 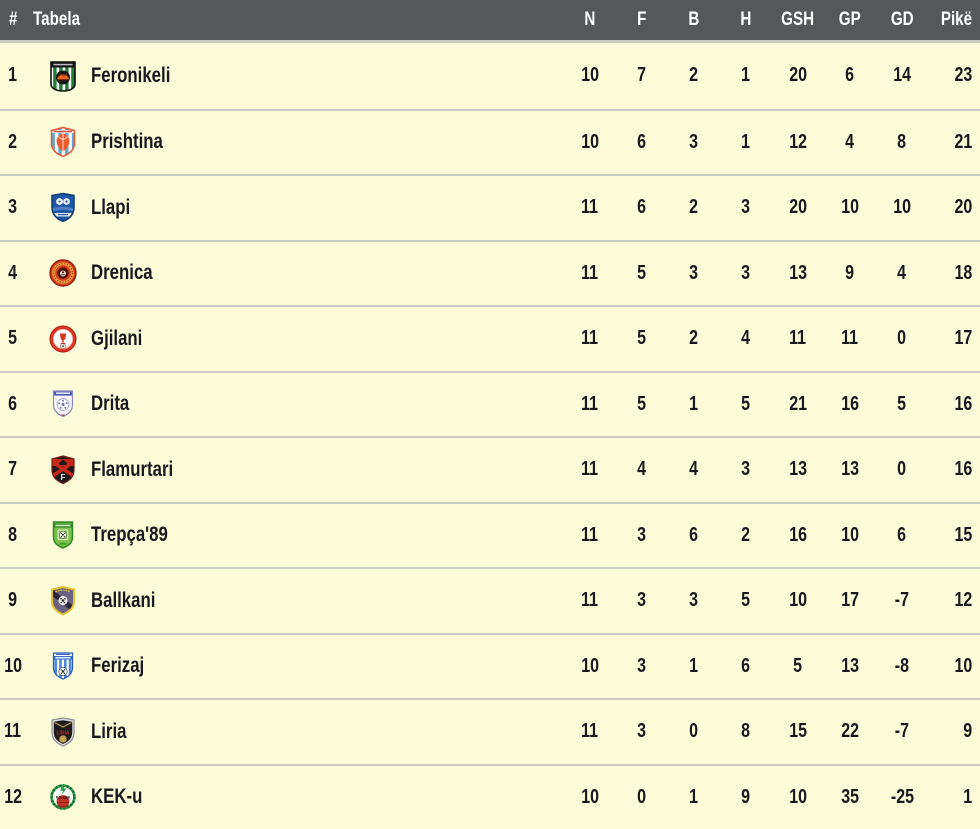 I want to click on stat-gsh: 16, so click(x=798, y=534).